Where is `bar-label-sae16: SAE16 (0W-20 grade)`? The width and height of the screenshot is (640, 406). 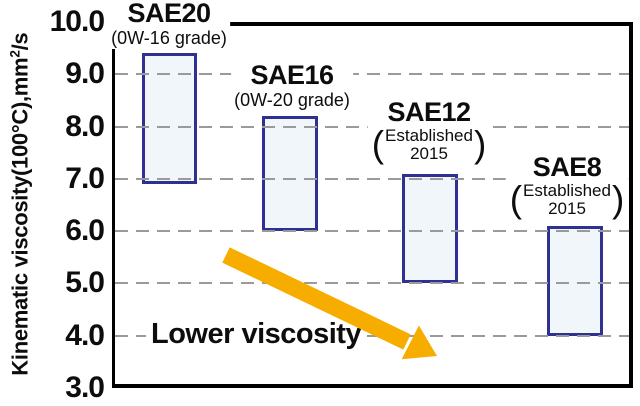 bar-label-sae16: SAE16 (0W-20 grade) is located at coordinates (292, 86).